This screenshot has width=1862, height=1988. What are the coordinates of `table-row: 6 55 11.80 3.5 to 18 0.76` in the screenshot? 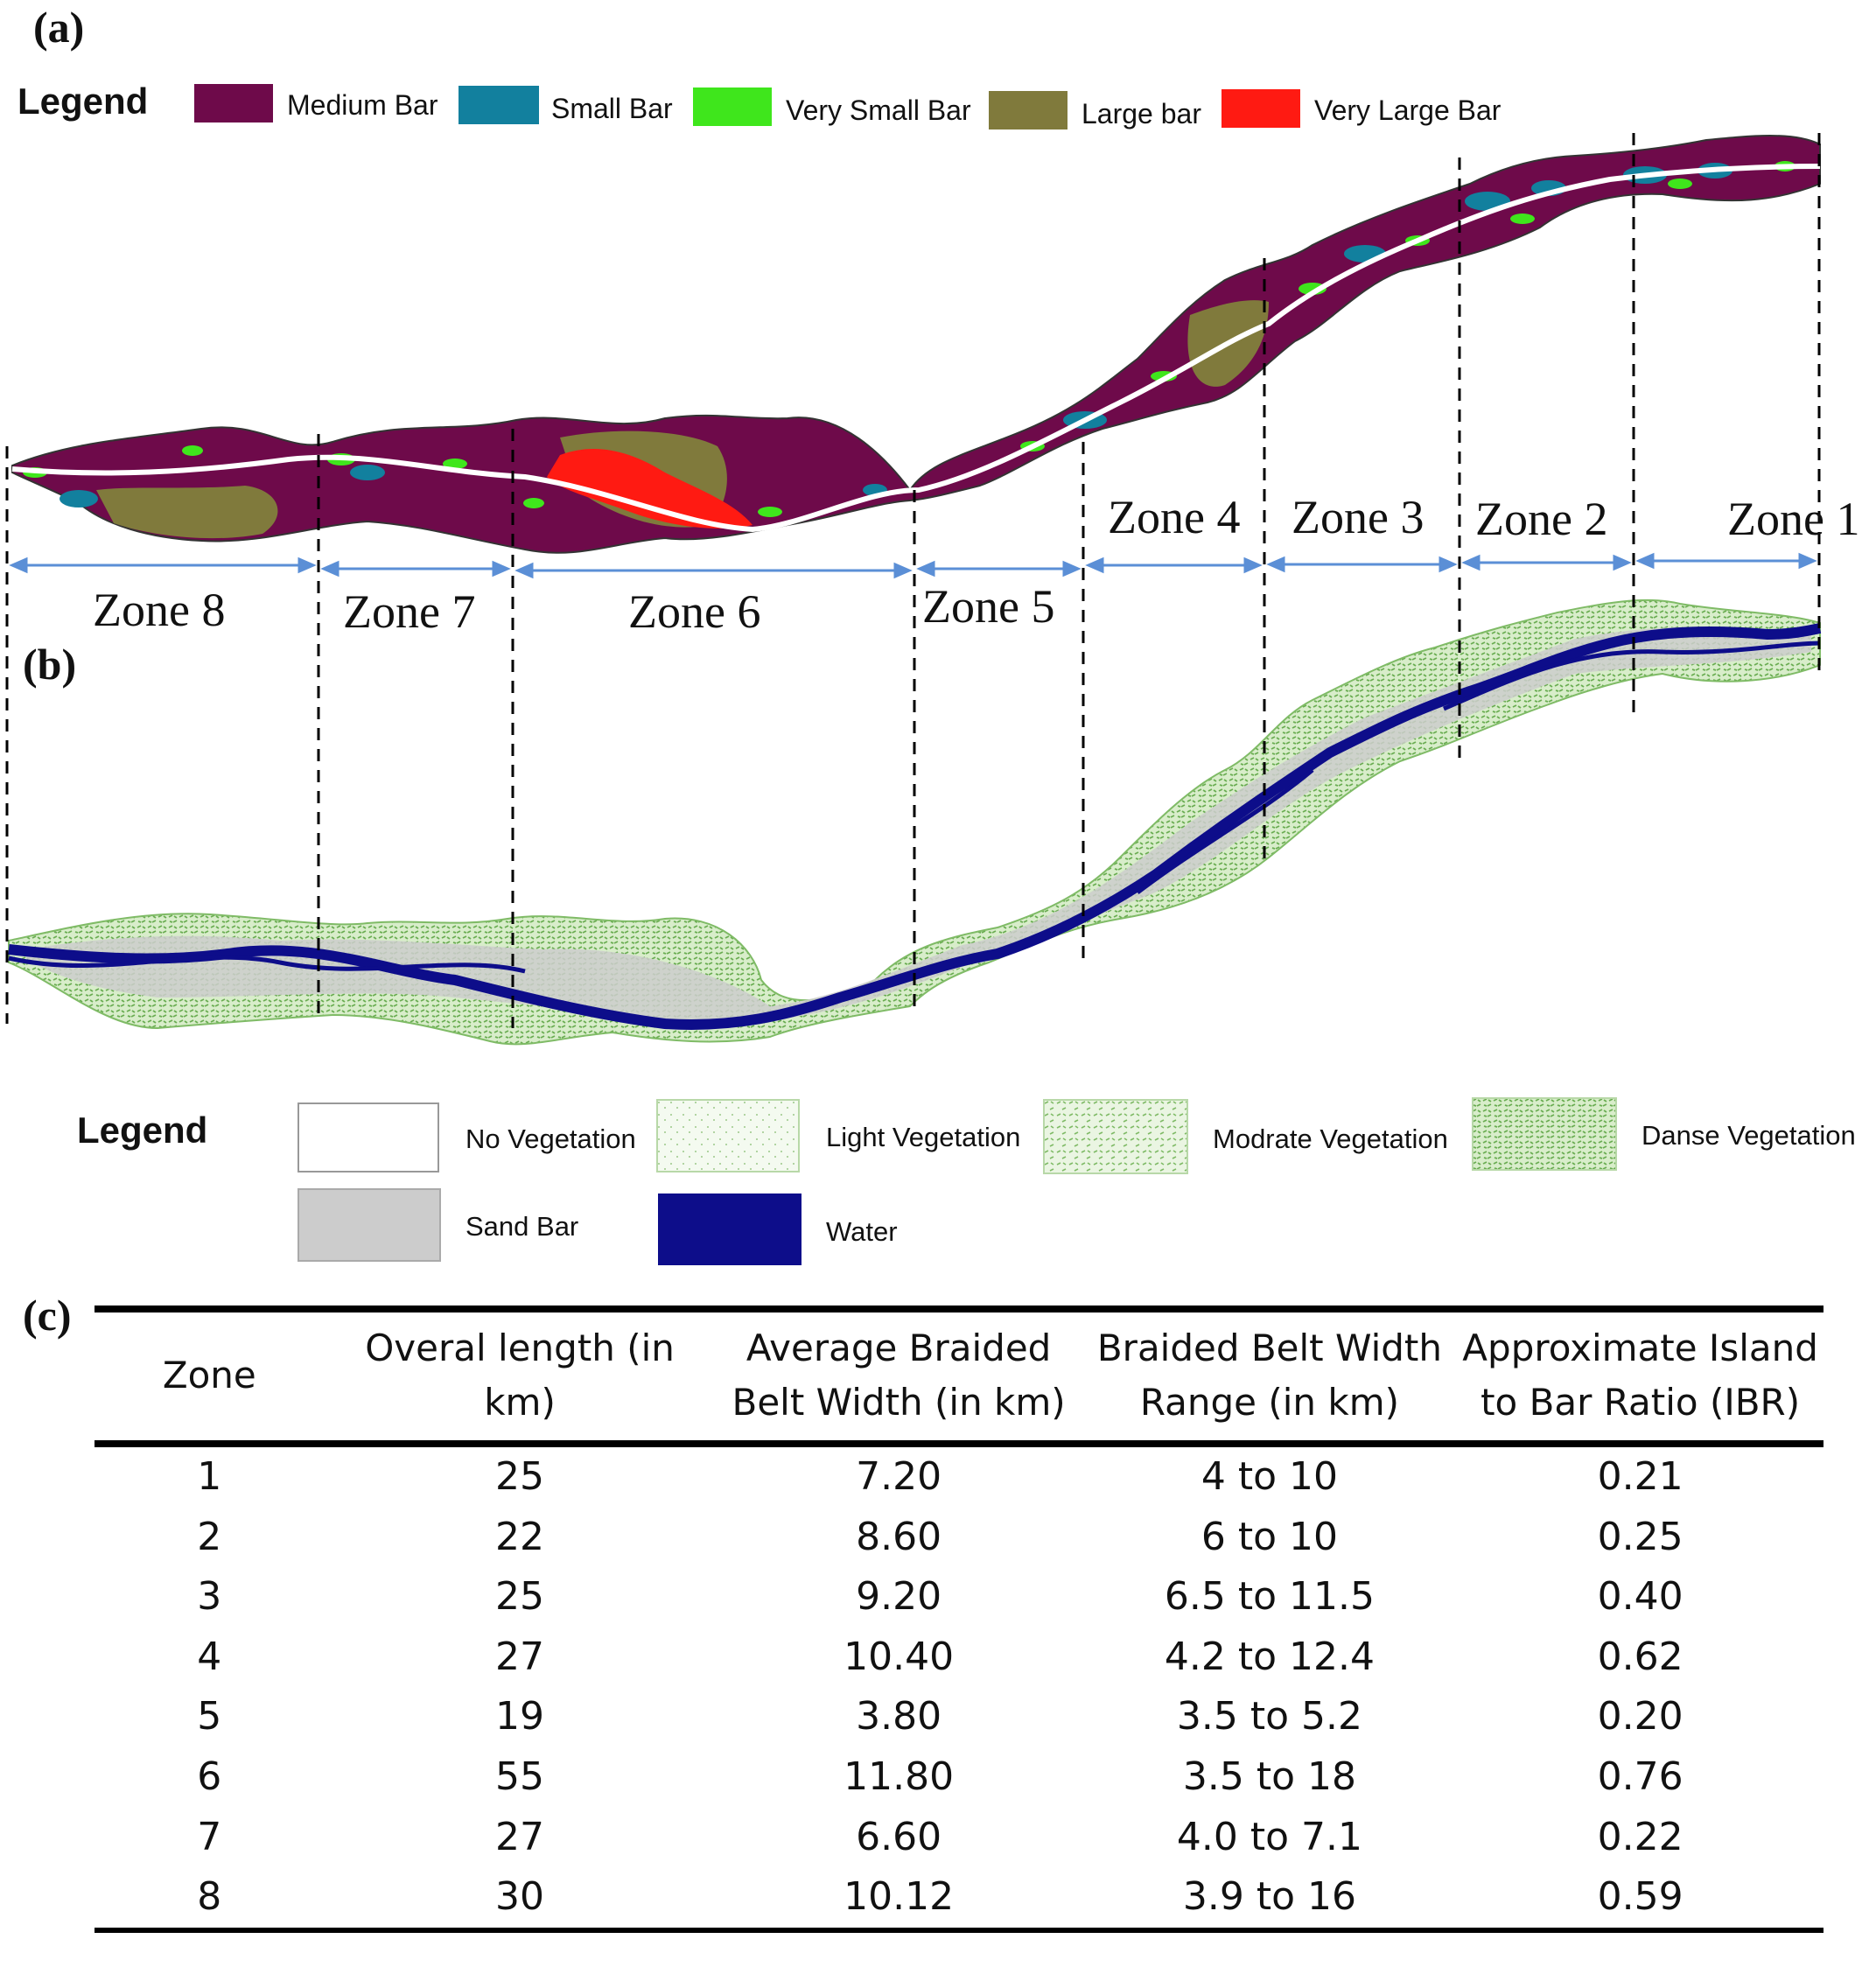 It's located at (959, 1777).